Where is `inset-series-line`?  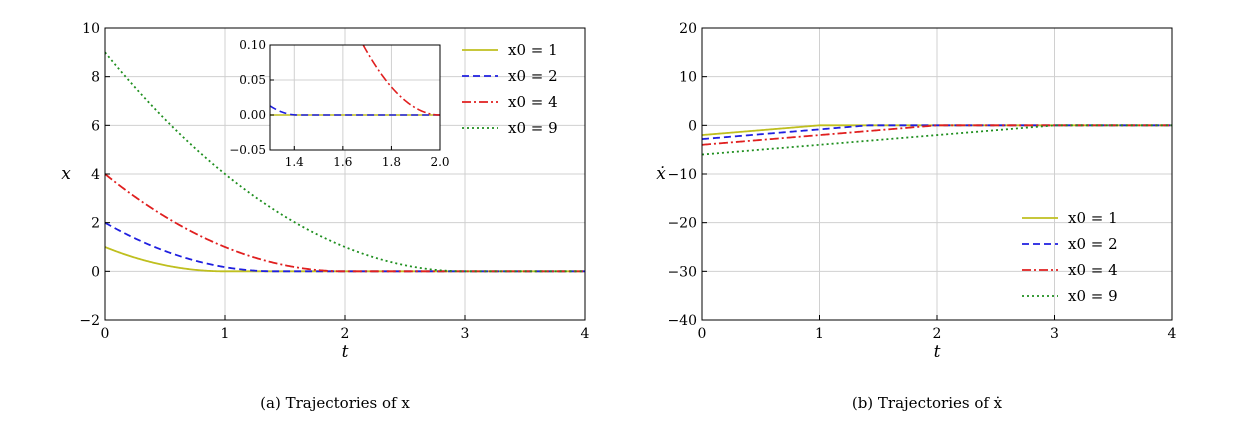
inset-series-line is located at coordinates (355, 110).